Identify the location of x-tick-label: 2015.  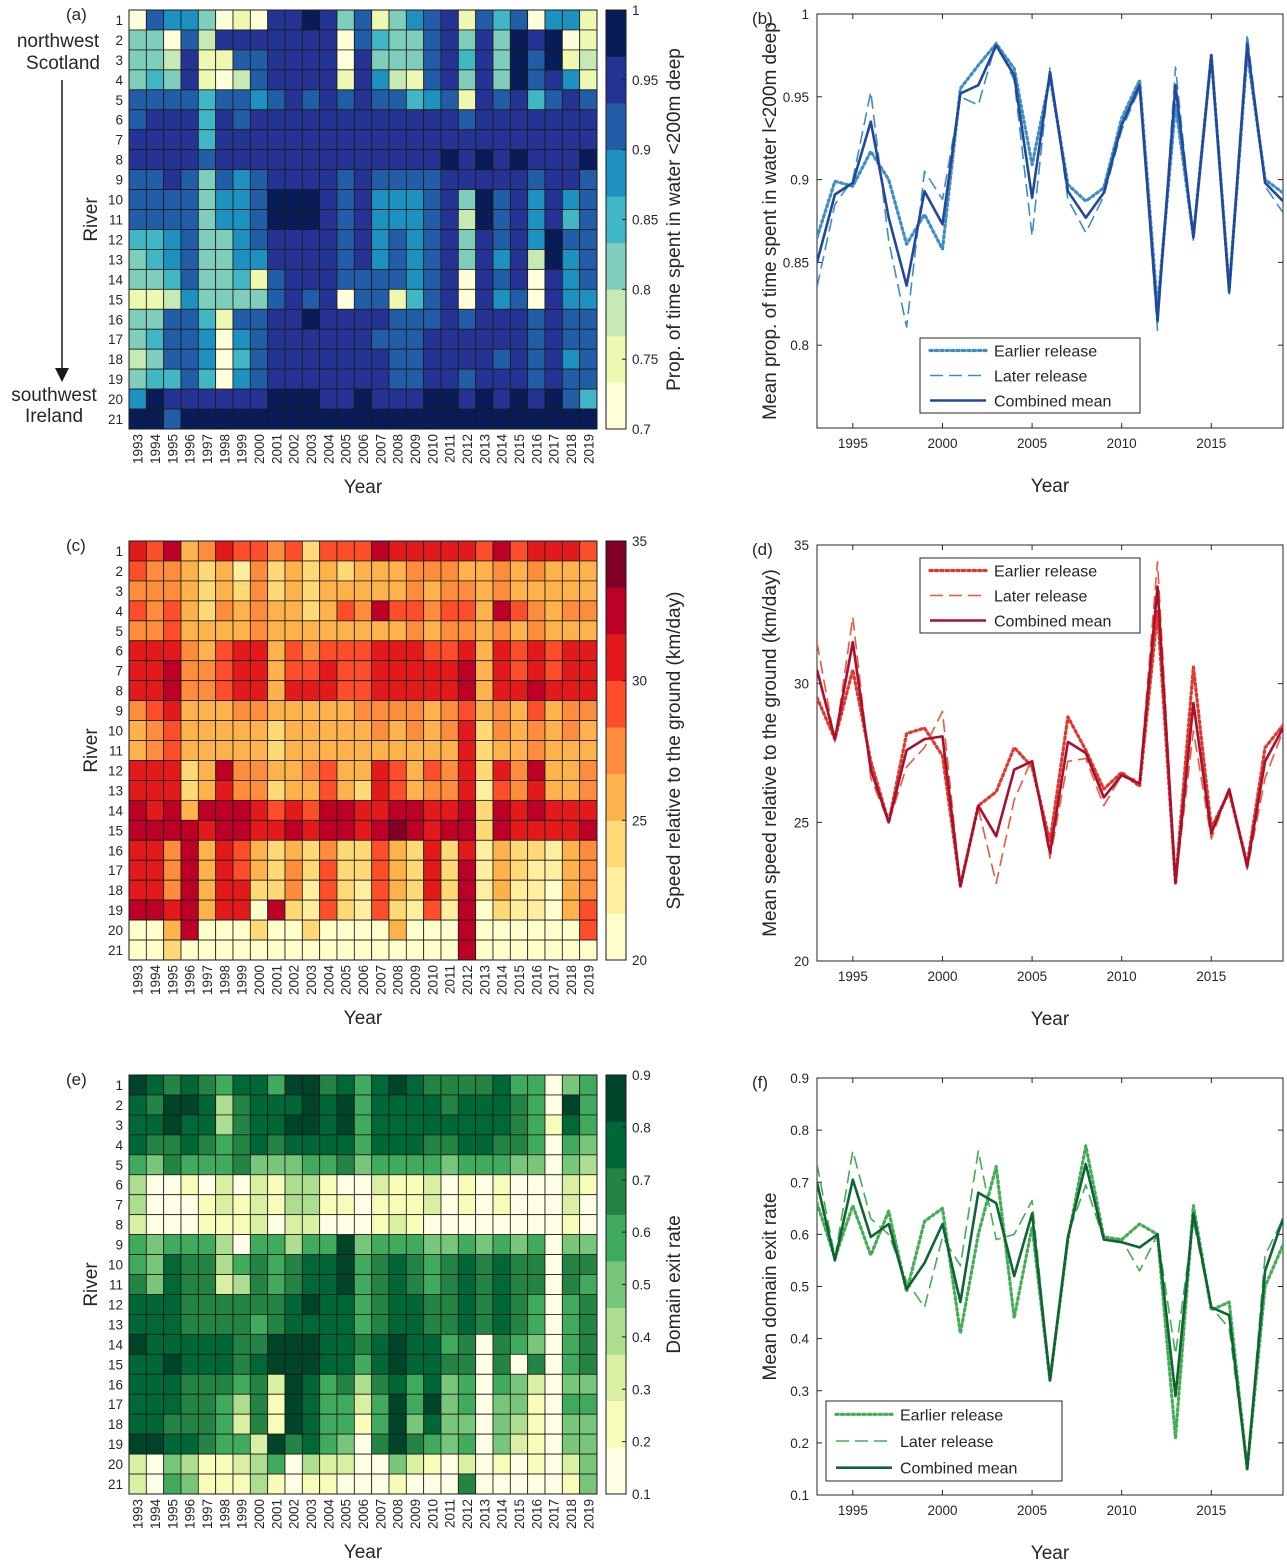
(1211, 976).